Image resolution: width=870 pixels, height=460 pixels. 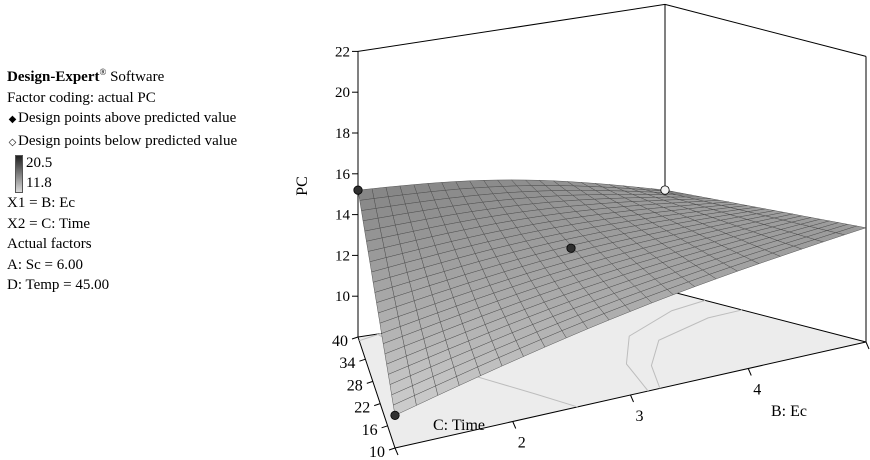 What do you see at coordinates (342, 297) in the screenshot?
I see `z-tick-label: 10` at bounding box center [342, 297].